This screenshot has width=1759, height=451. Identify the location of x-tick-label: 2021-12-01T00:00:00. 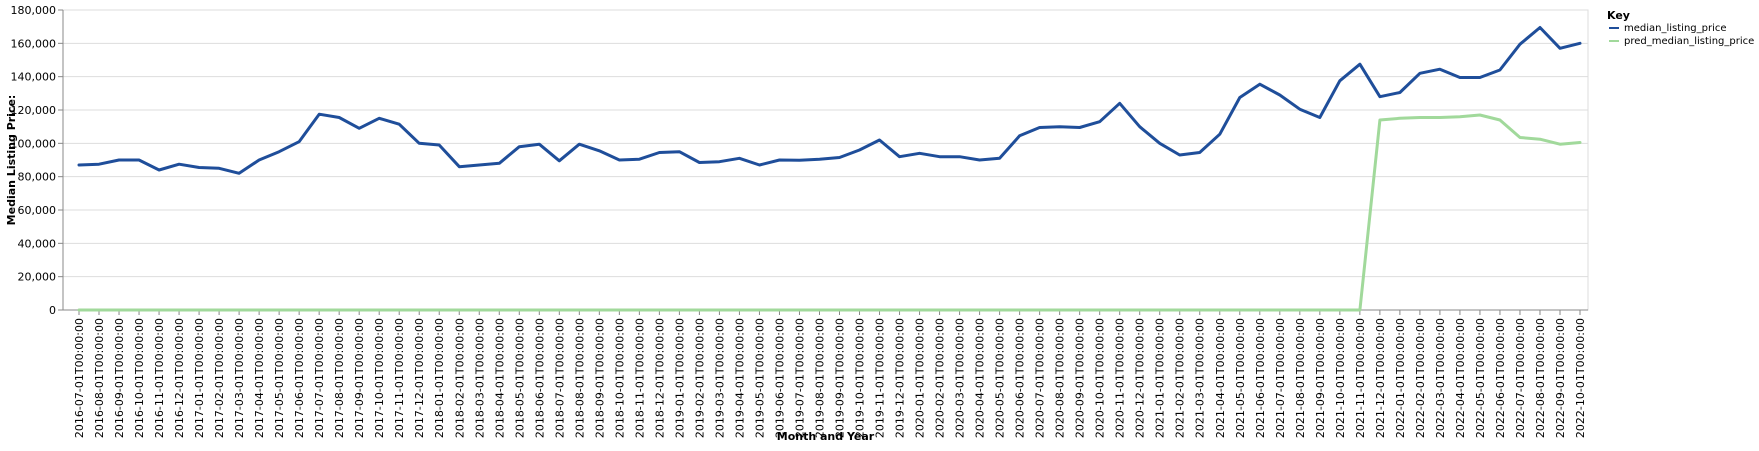
(1380, 378).